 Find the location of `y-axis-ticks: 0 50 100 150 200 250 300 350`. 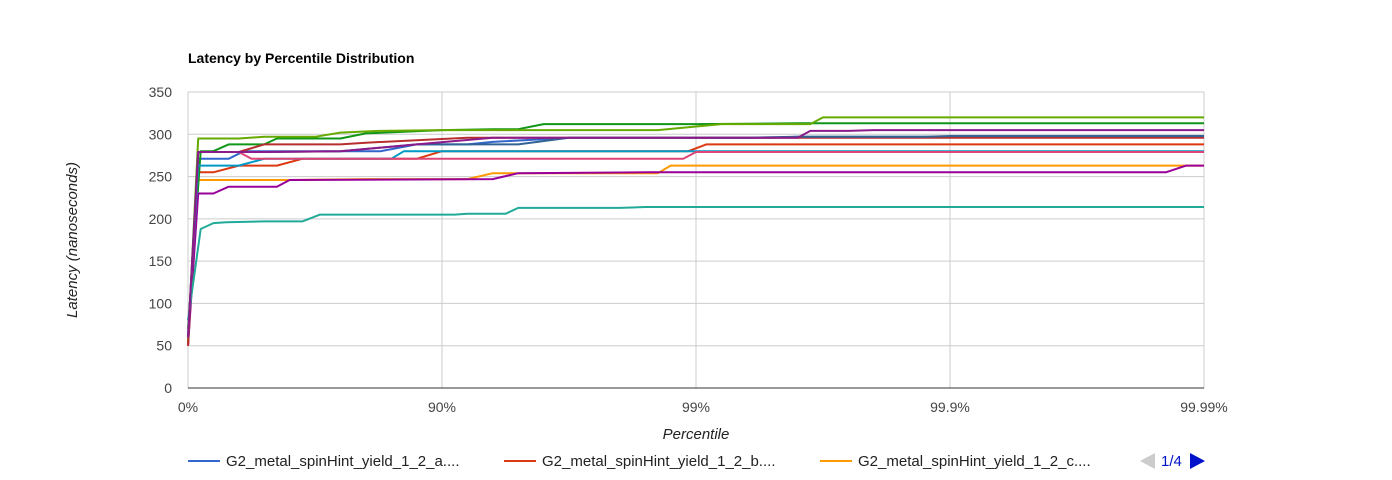

y-axis-ticks: 0 50 100 150 200 250 300 350 is located at coordinates (161, 240).